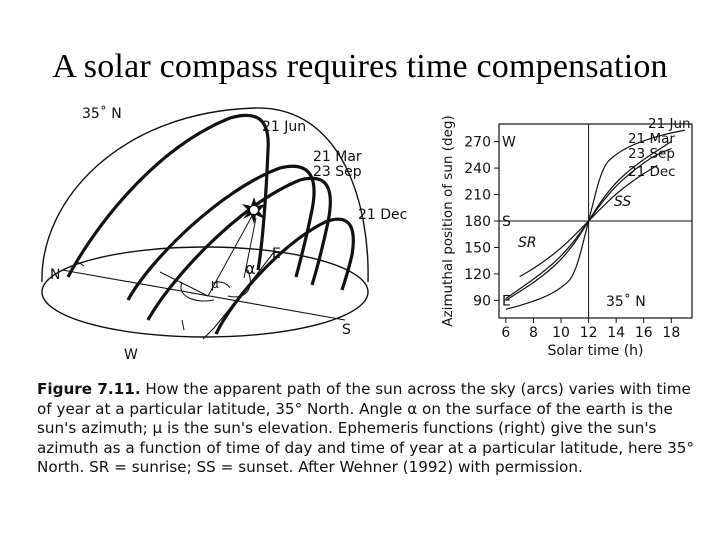 The height and width of the screenshot is (540, 720). Describe the element at coordinates (651, 139) in the screenshot. I see `series-label-1: 21 Mar` at that location.